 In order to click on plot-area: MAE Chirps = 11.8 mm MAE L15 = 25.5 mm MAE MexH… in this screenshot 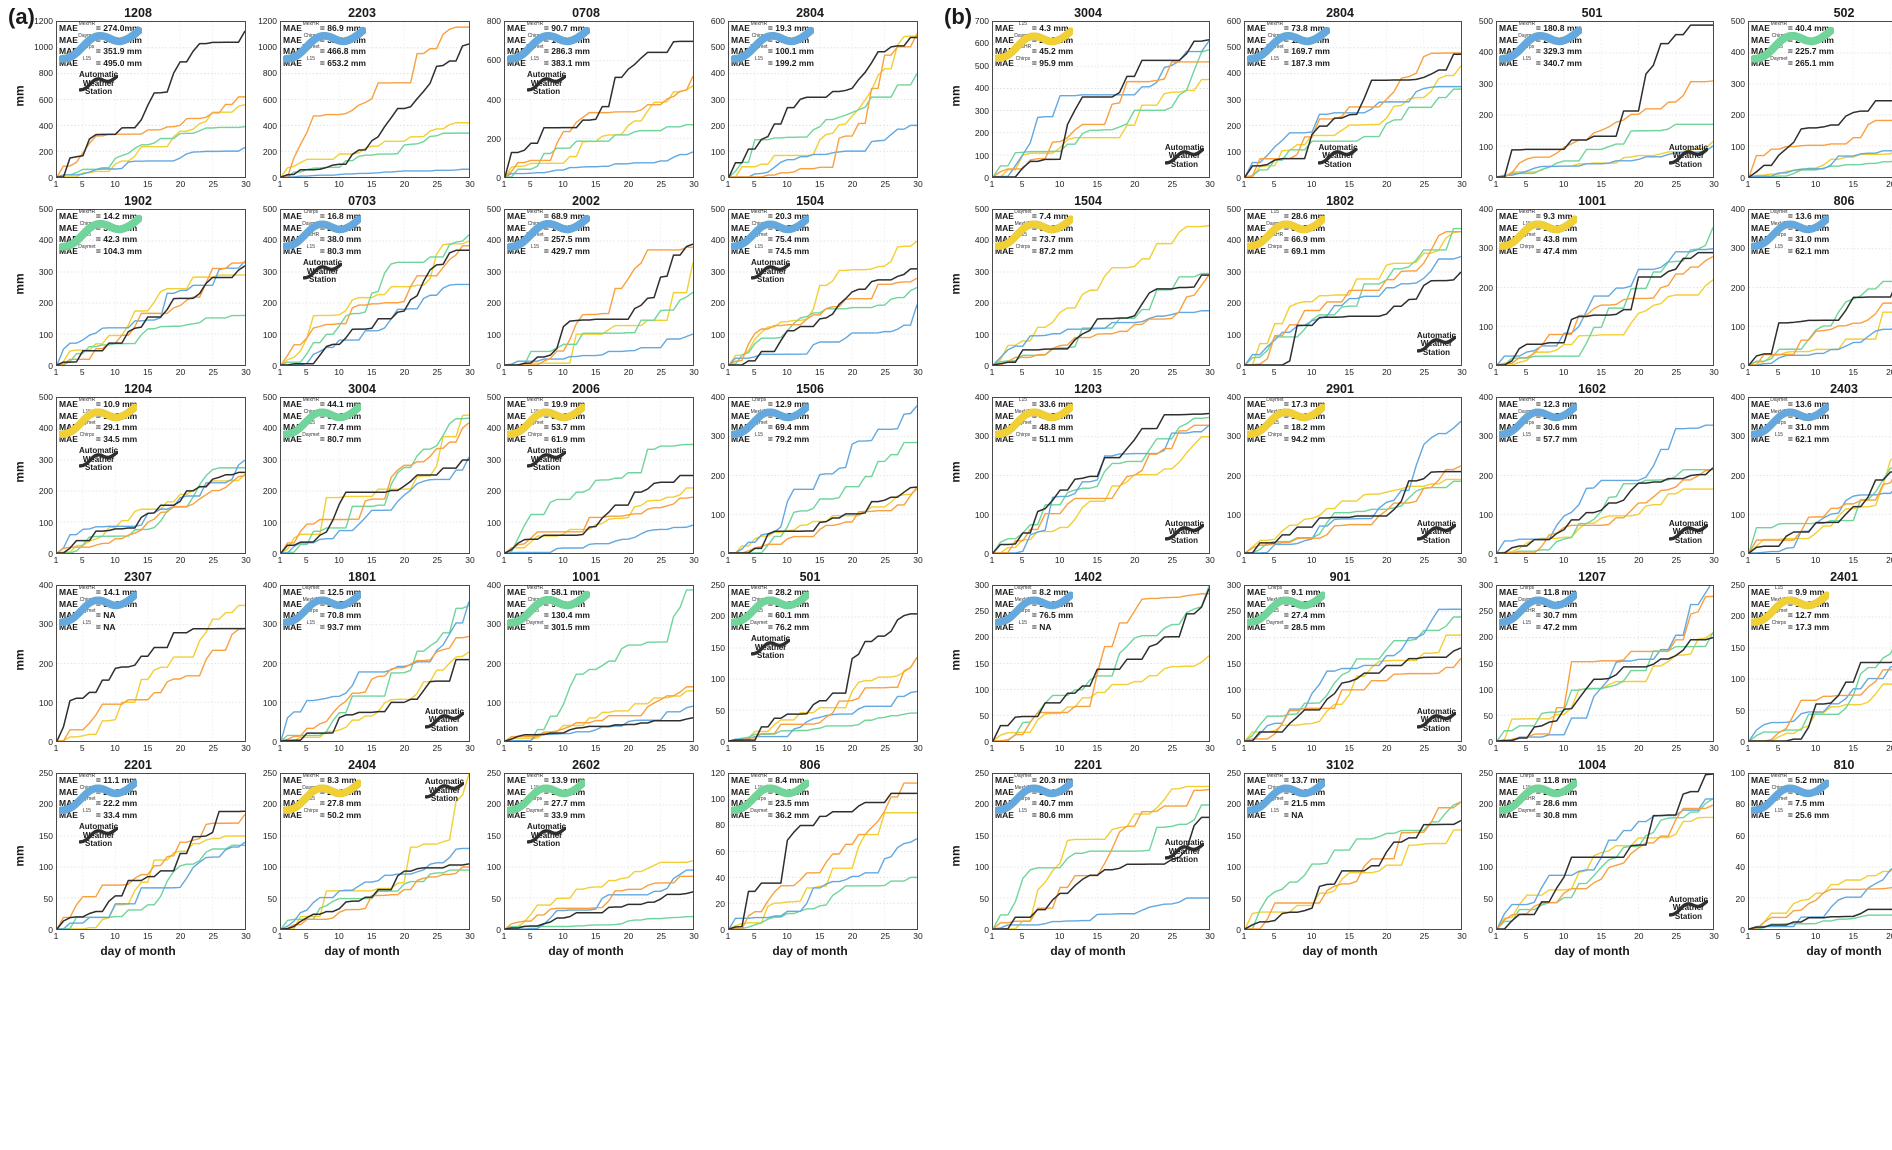, I will do `click(1605, 851)`.